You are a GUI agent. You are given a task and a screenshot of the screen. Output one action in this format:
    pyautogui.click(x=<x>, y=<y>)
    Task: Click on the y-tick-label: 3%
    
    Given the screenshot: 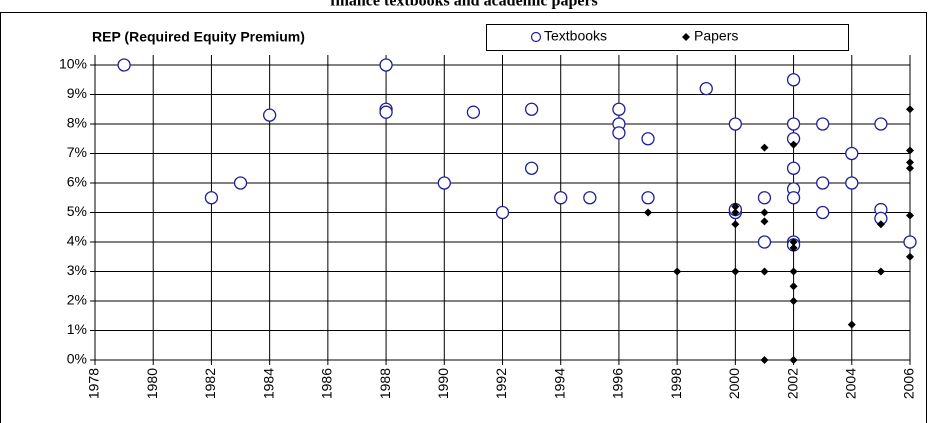 What is the action you would take?
    pyautogui.click(x=77, y=270)
    